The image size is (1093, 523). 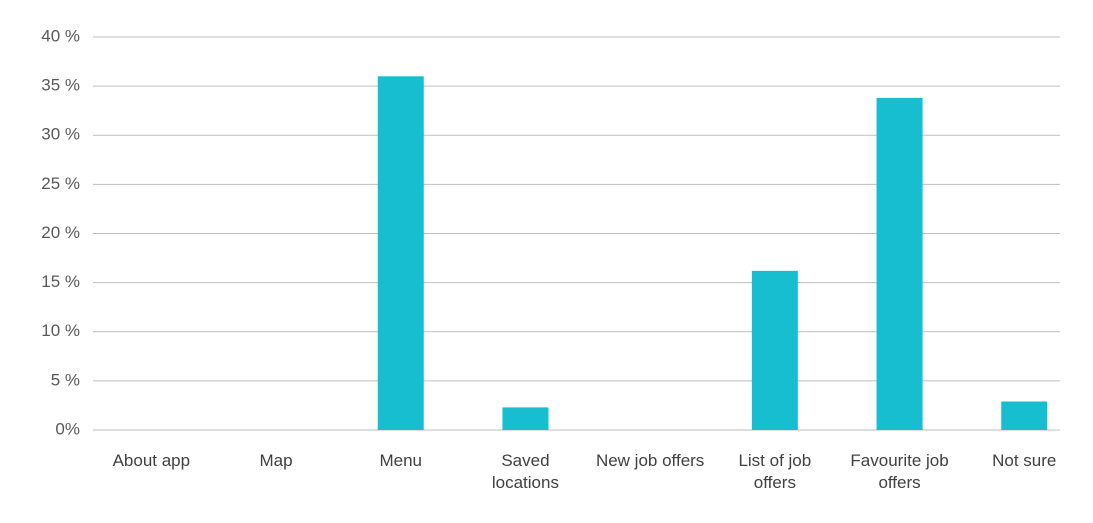 What do you see at coordinates (60, 281) in the screenshot?
I see `y-tick-label: 15 %` at bounding box center [60, 281].